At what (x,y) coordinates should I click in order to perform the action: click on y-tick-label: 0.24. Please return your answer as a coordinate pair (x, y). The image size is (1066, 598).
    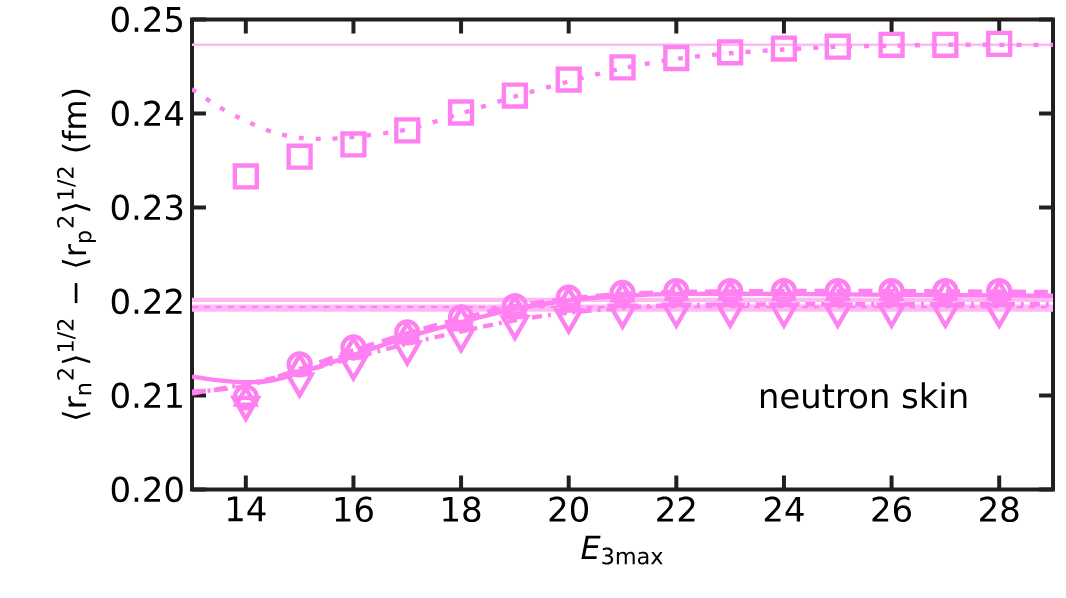
    Looking at the image, I should click on (147, 113).